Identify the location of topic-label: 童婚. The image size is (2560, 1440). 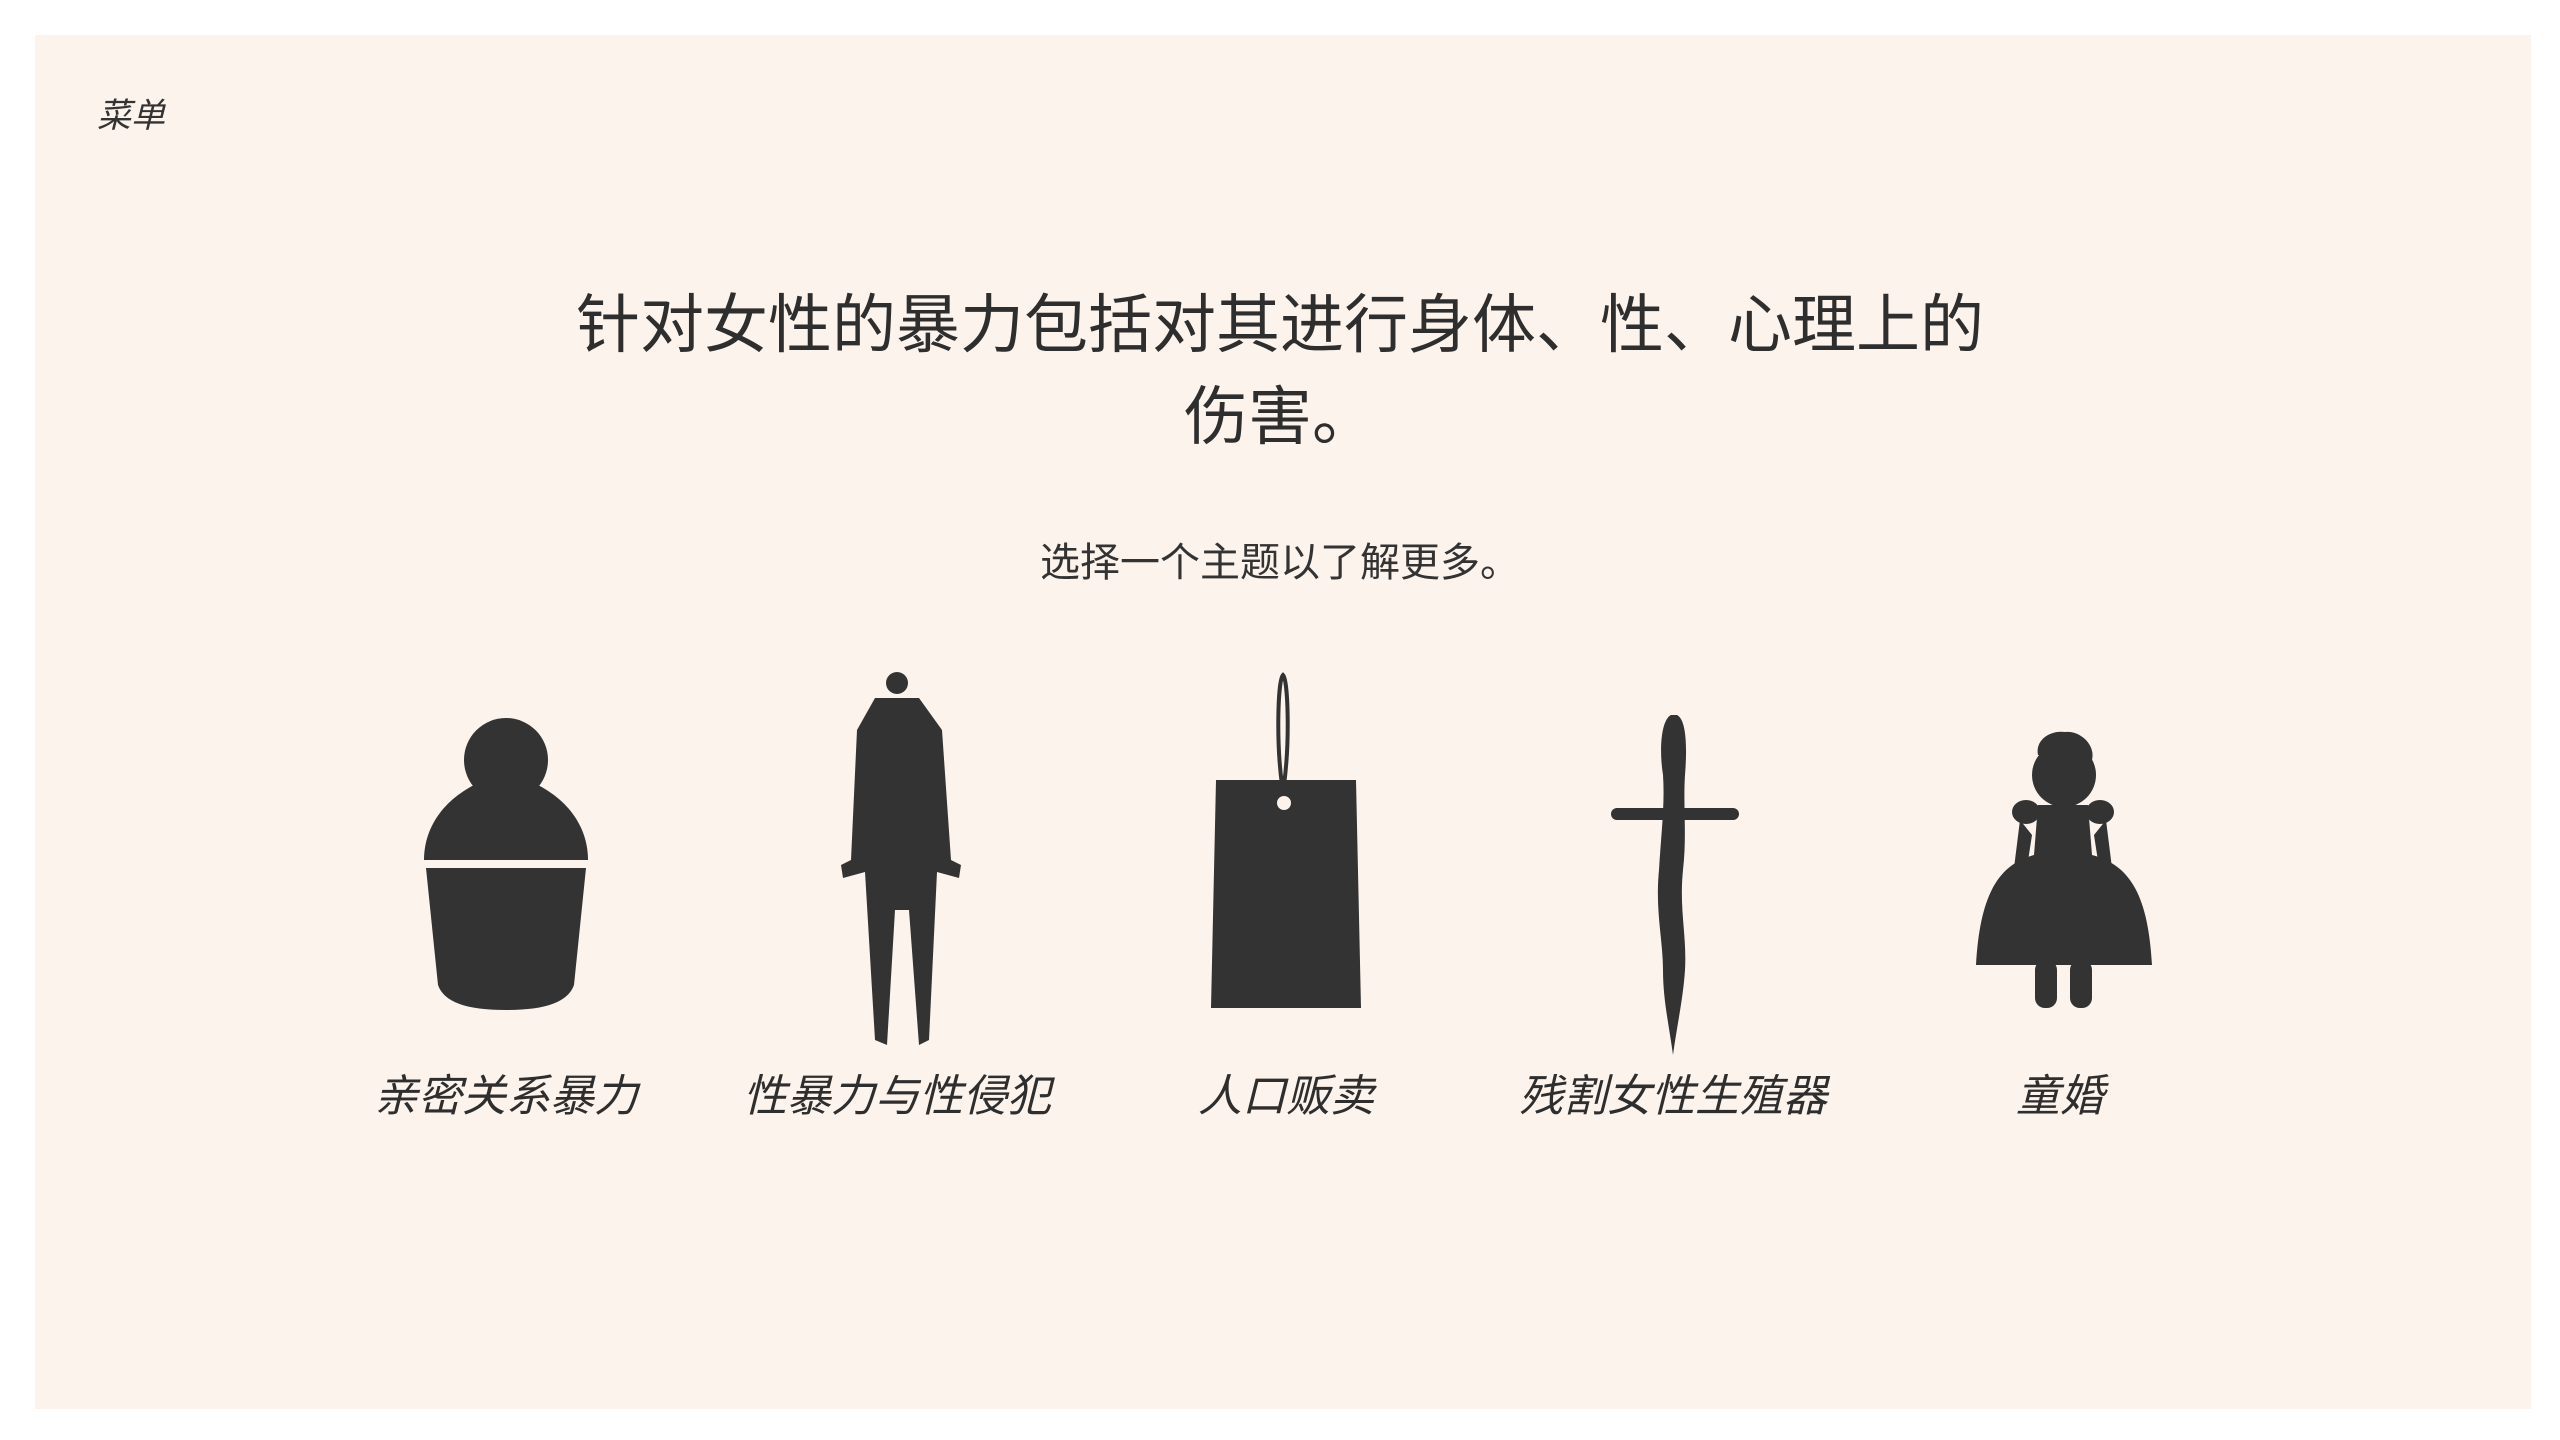
(2060, 1096).